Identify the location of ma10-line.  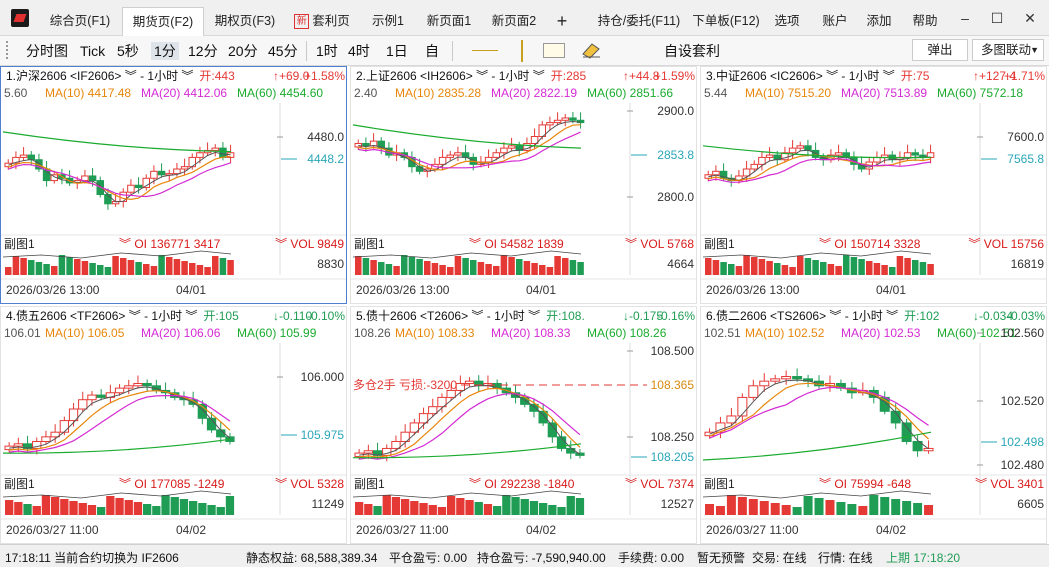
(469, 147).